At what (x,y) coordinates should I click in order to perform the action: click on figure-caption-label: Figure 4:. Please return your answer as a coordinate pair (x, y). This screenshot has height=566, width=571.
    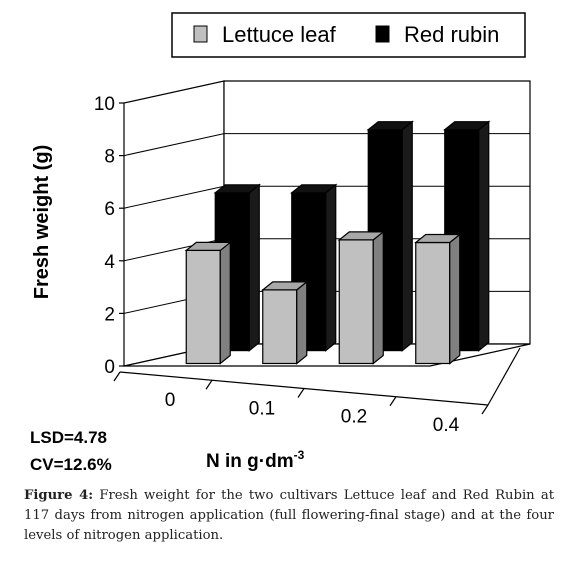
    Looking at the image, I should click on (59, 495).